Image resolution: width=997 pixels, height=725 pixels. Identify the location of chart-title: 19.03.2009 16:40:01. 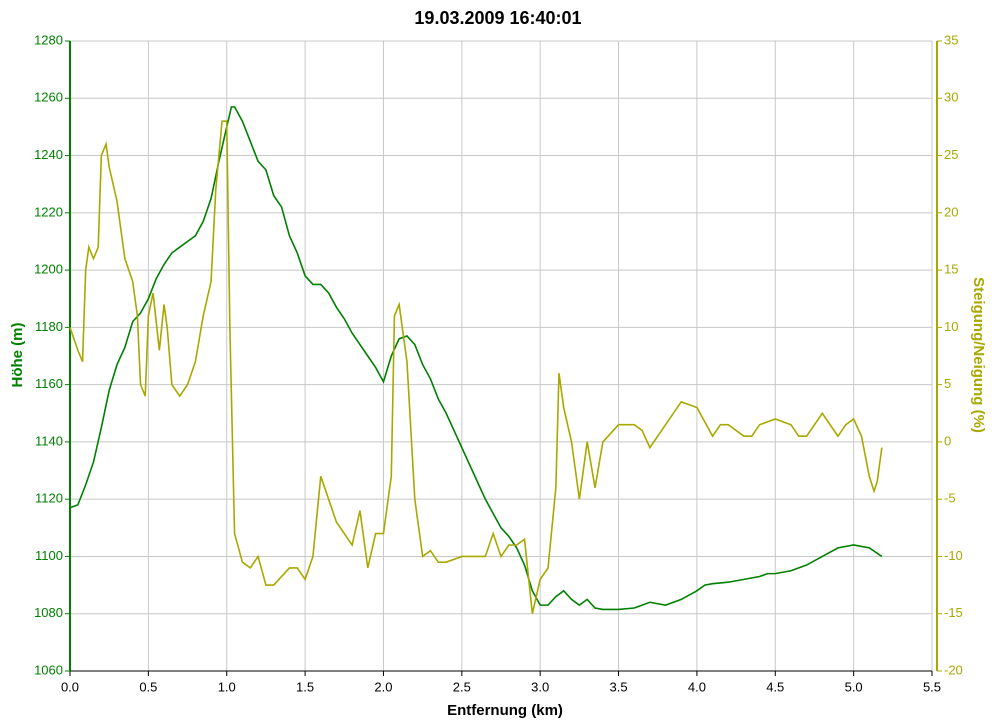
(497, 18).